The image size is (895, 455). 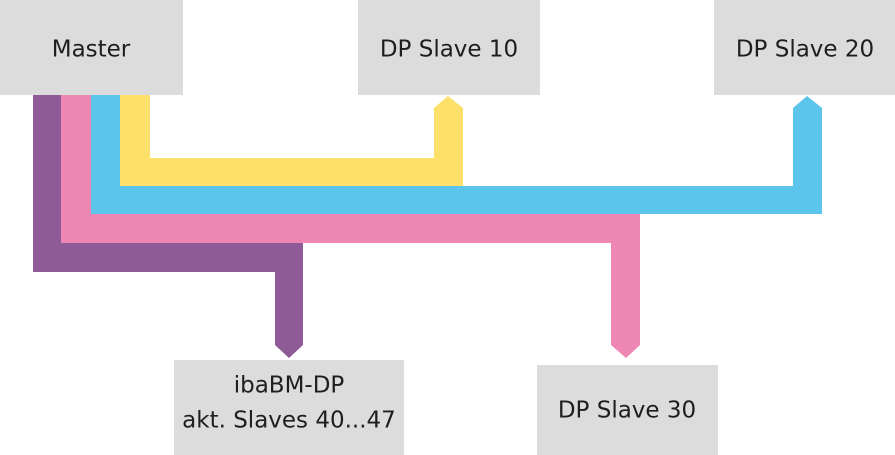 I want to click on node-label: ibaBM-DP, so click(x=289, y=386).